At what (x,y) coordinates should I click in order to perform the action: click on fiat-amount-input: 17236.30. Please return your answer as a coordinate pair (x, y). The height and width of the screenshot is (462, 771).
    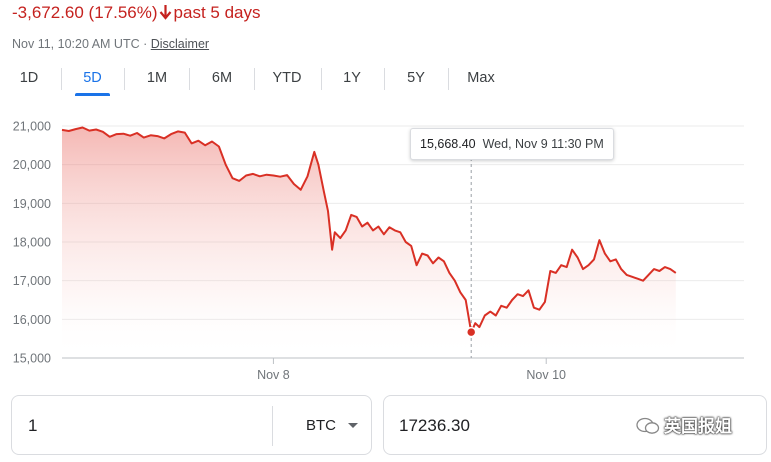
    Looking at the image, I should click on (434, 425).